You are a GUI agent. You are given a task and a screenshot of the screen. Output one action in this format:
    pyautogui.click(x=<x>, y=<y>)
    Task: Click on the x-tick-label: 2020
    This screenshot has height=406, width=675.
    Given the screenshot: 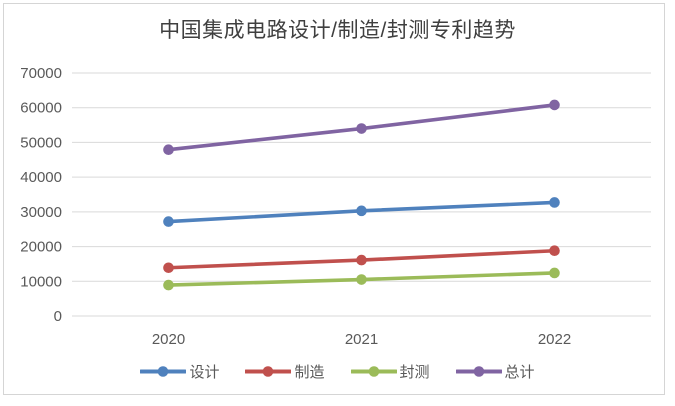 What is the action you would take?
    pyautogui.click(x=168, y=339)
    